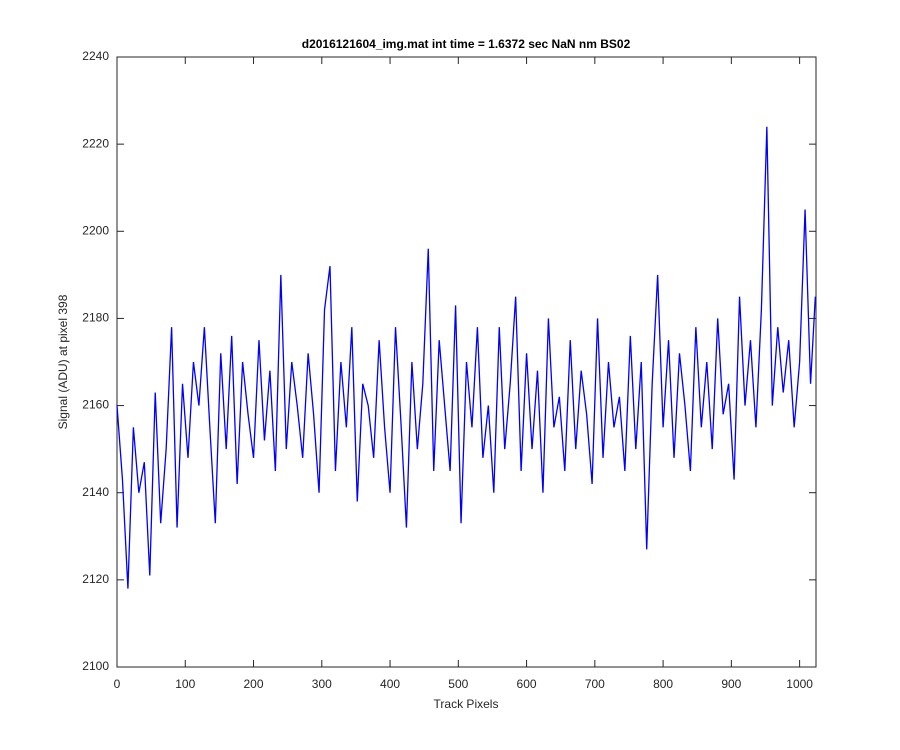 The image size is (900, 750). Describe the element at coordinates (254, 684) in the screenshot. I see `x-tick-label: 200` at that location.